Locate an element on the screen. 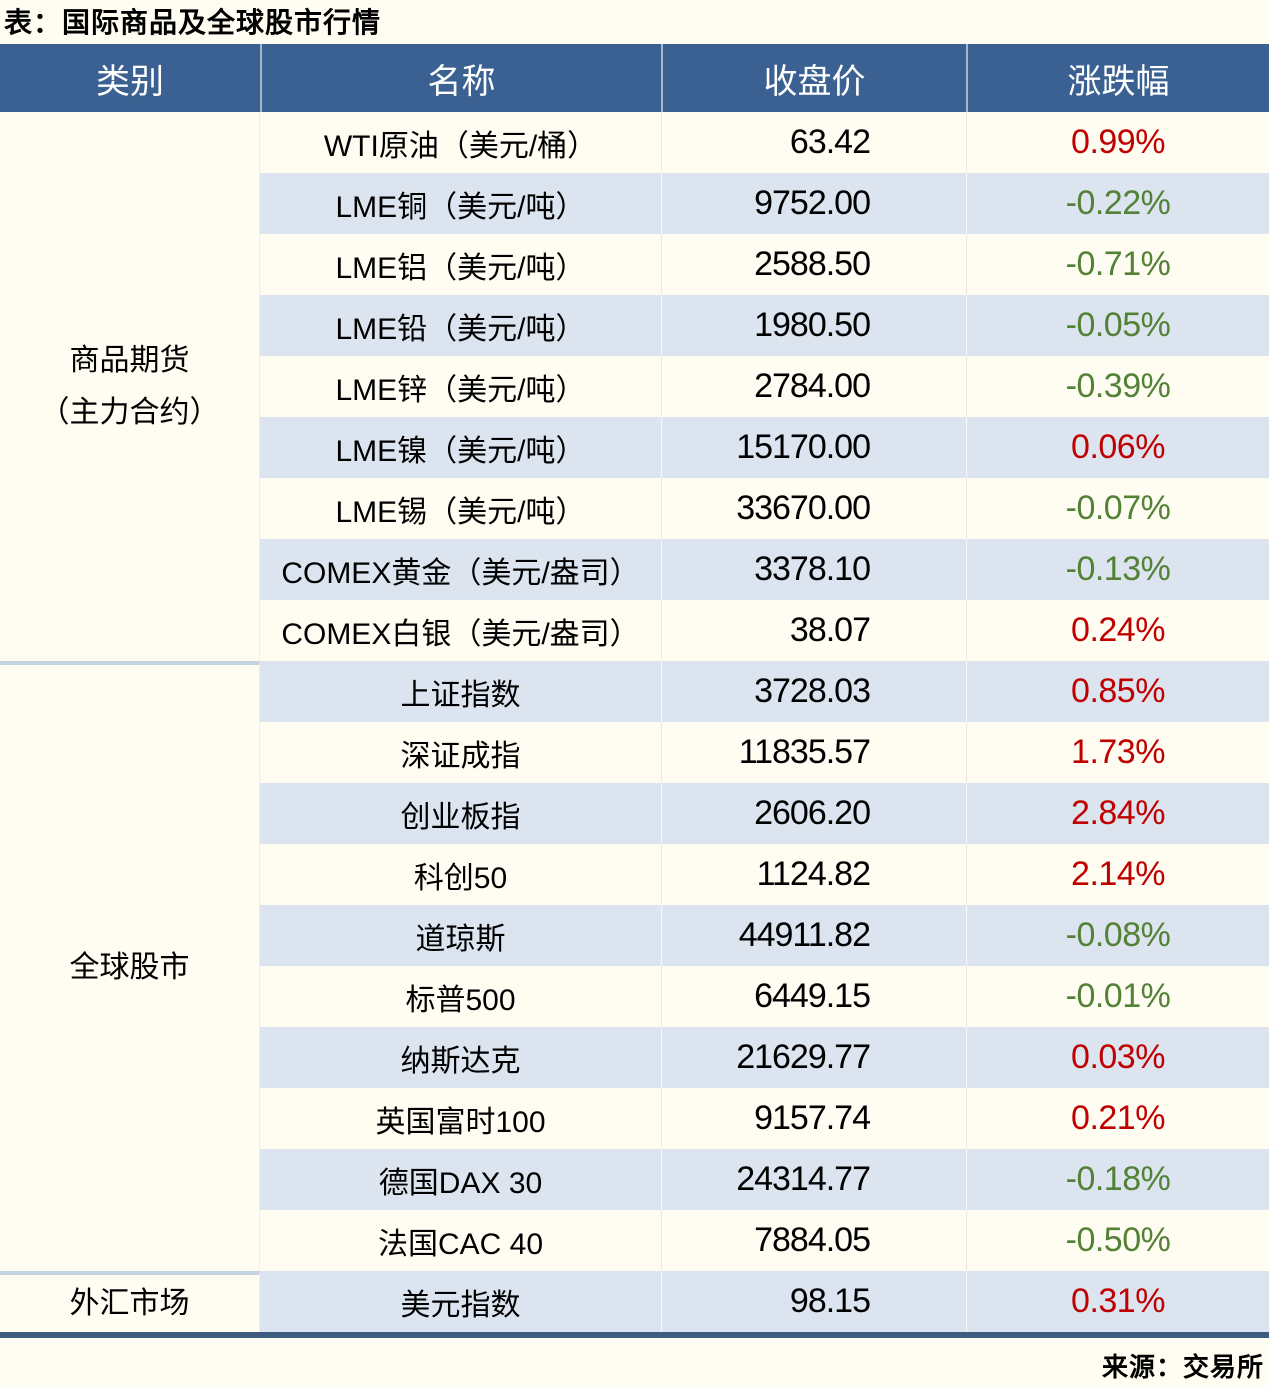 This screenshot has width=1269, height=1386. instrument-name: 深证成指 is located at coordinates (460, 756).